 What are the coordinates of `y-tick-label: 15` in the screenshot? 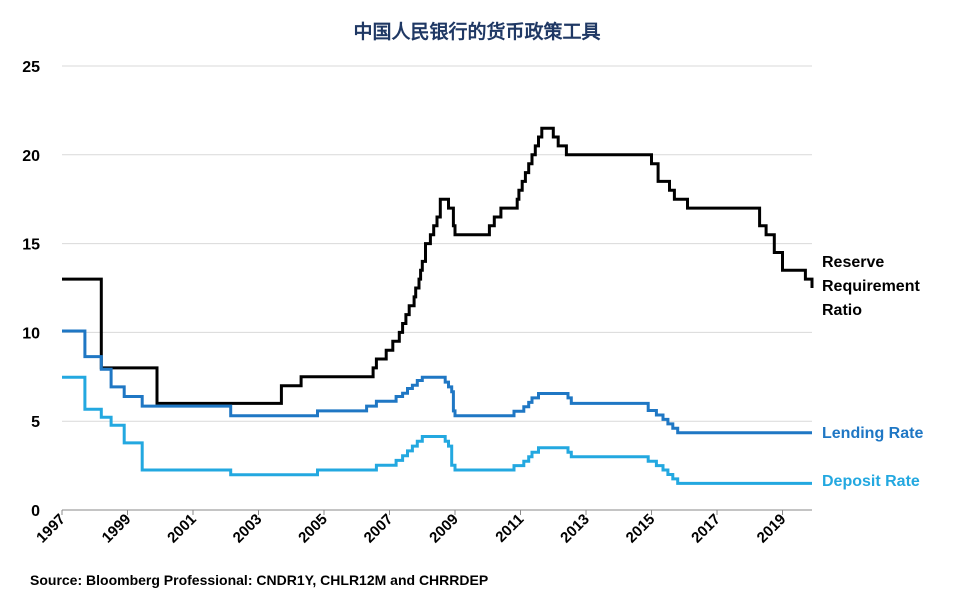 It's located at (31, 245).